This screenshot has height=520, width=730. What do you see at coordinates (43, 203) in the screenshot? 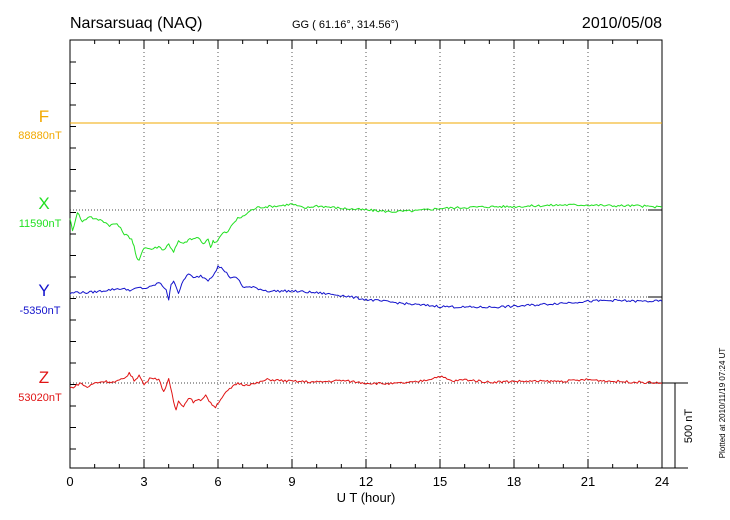
I see `series-label-x: X` at bounding box center [43, 203].